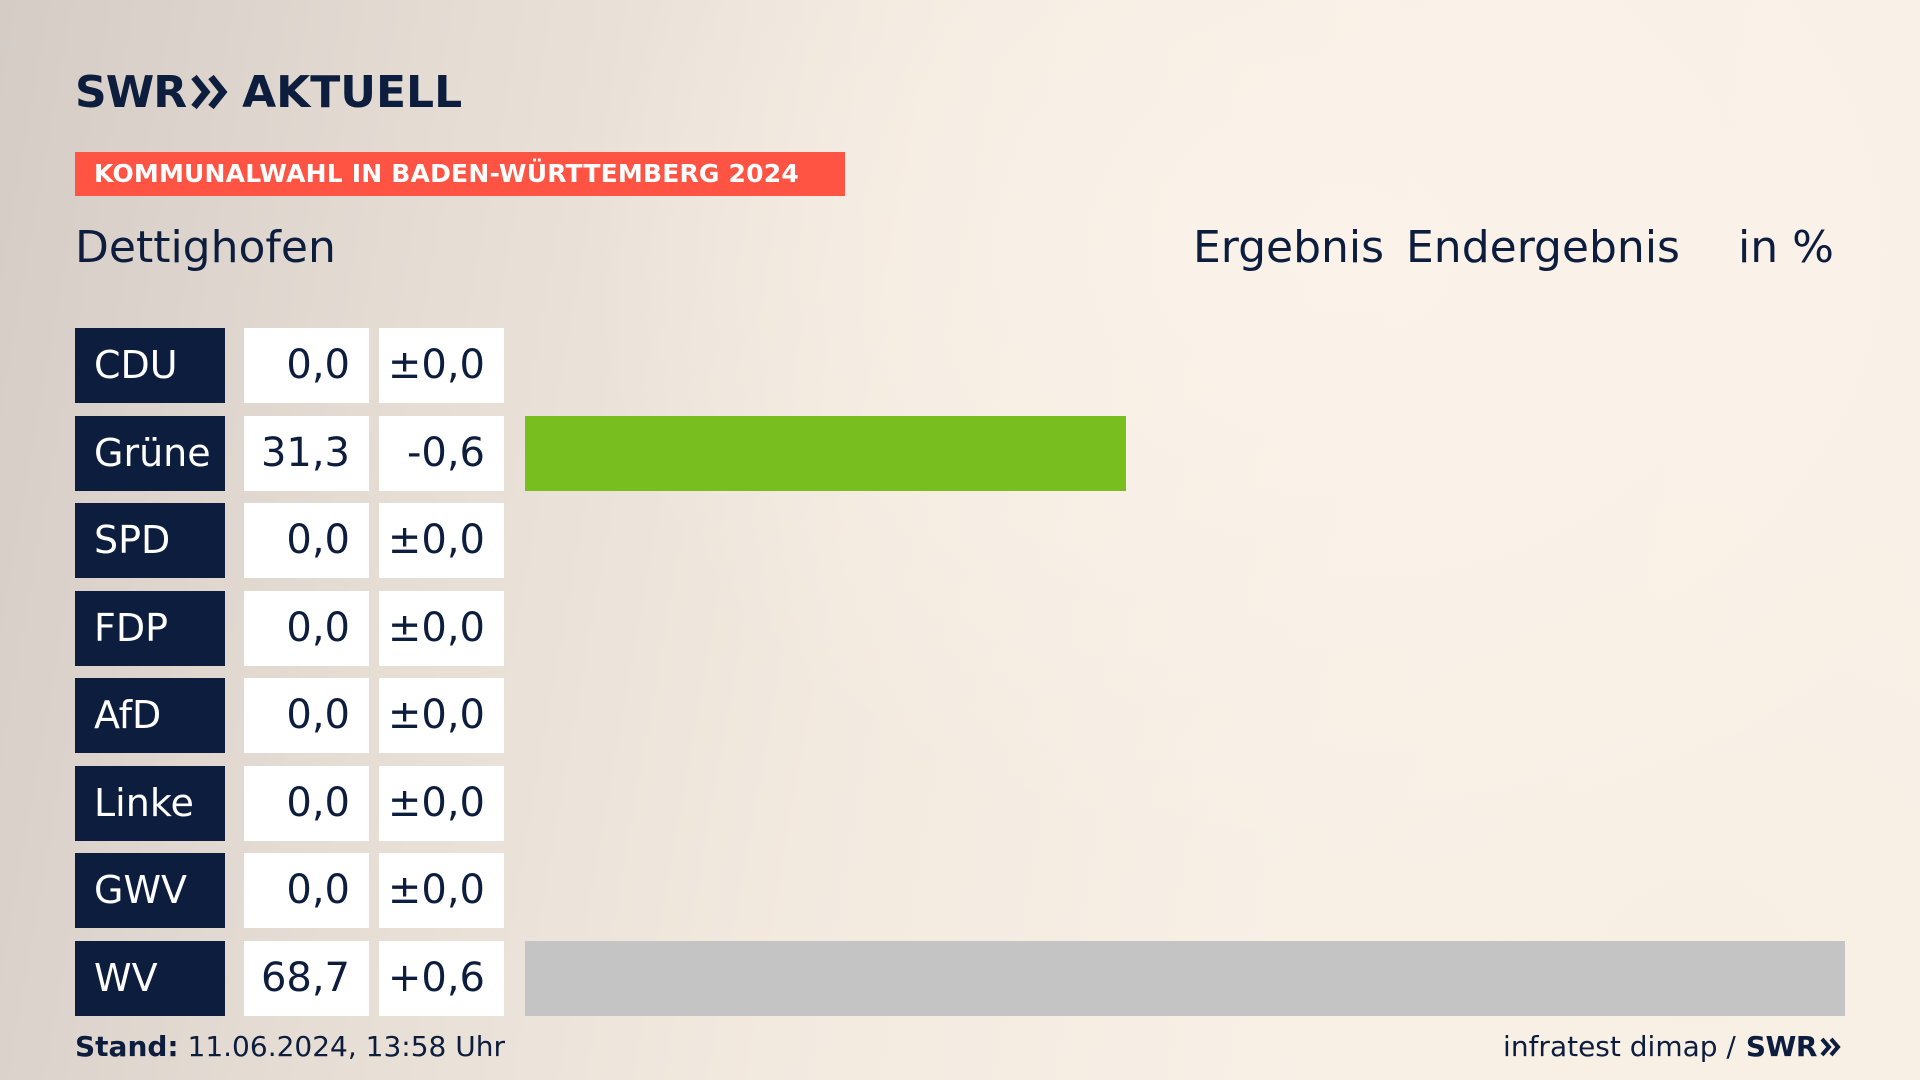 The image size is (1920, 1080). What do you see at coordinates (1786, 247) in the screenshot?
I see `header-unit: in %` at bounding box center [1786, 247].